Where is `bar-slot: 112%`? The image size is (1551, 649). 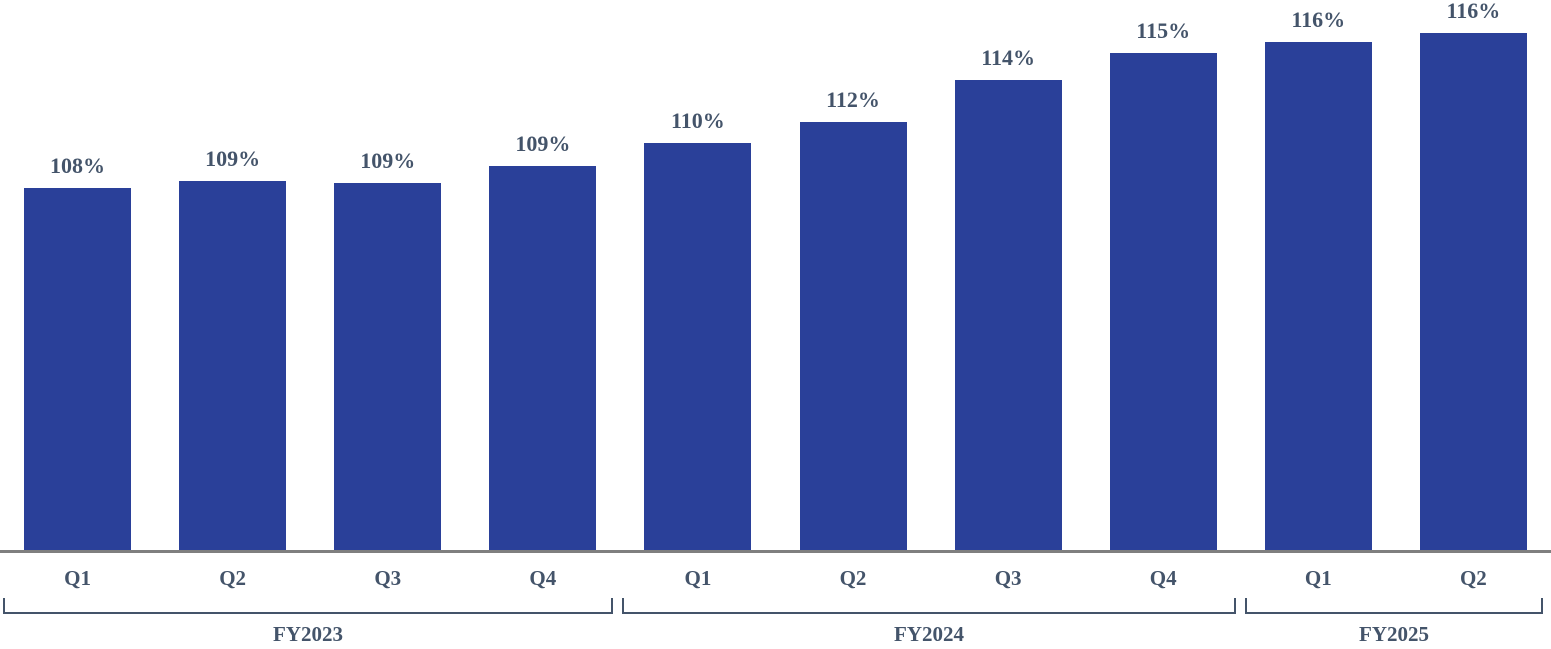 bar-slot: 112% is located at coordinates (852, 275).